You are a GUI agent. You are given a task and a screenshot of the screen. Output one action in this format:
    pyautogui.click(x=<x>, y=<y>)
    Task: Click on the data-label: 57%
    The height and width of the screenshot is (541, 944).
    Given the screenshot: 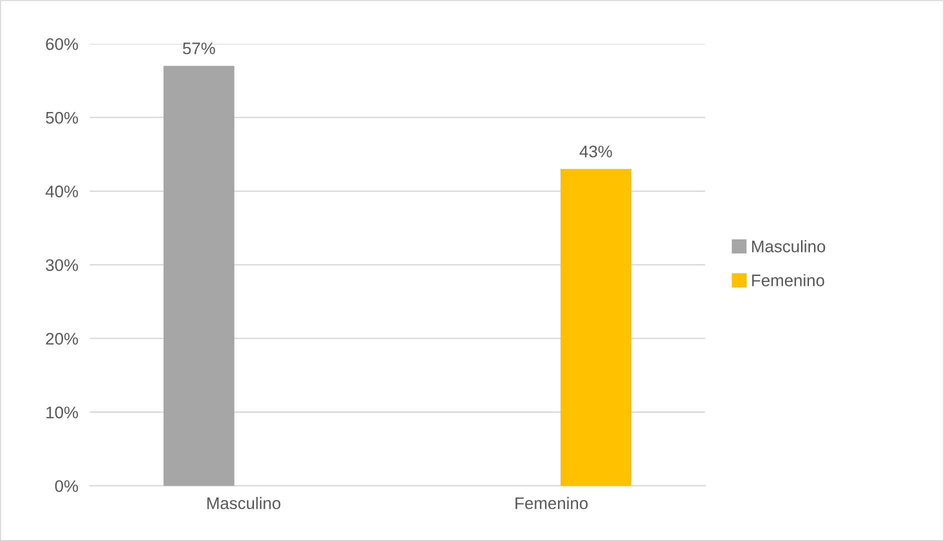 What is the action you would take?
    pyautogui.click(x=199, y=48)
    